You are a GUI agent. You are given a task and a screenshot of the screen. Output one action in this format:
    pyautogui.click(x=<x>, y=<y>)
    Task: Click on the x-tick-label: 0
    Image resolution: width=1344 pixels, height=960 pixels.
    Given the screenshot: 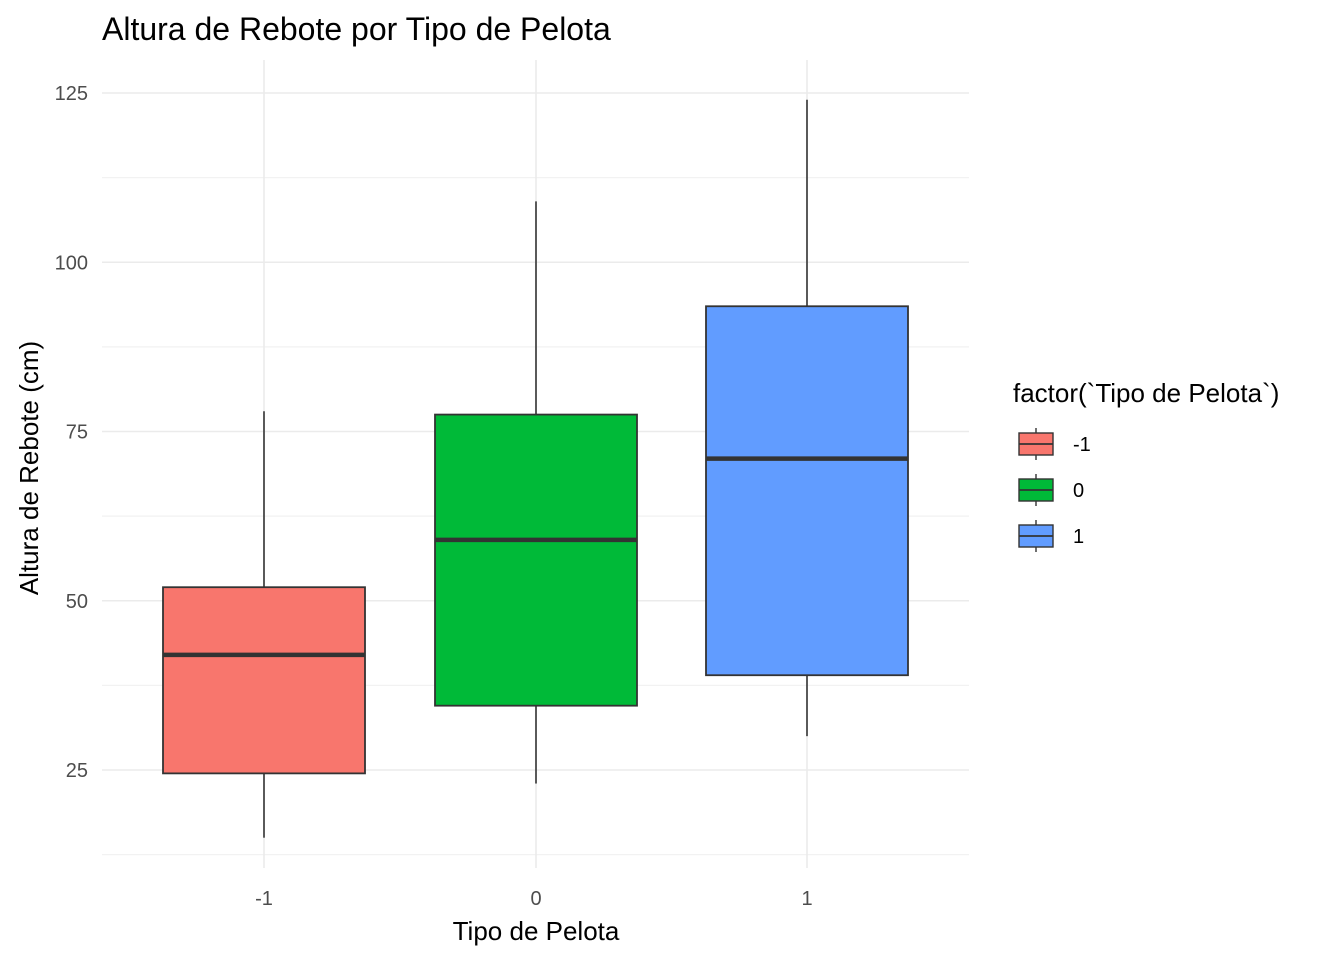 What is the action you would take?
    pyautogui.click(x=535, y=899)
    